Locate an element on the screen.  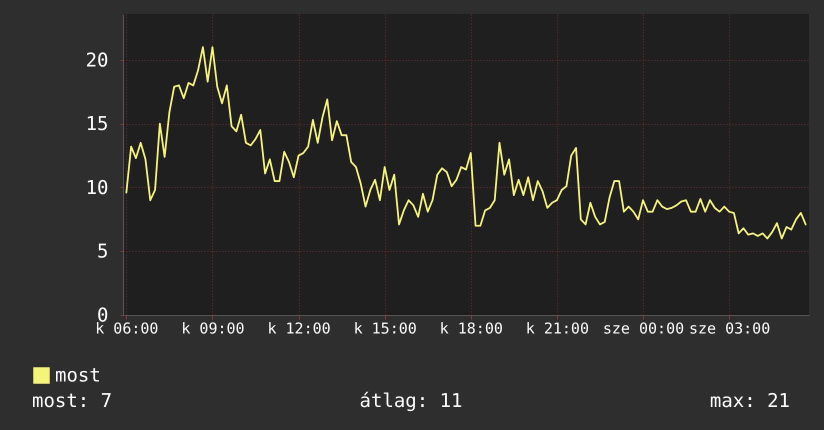
x-tick-label: k 12:00 is located at coordinates (299, 329).